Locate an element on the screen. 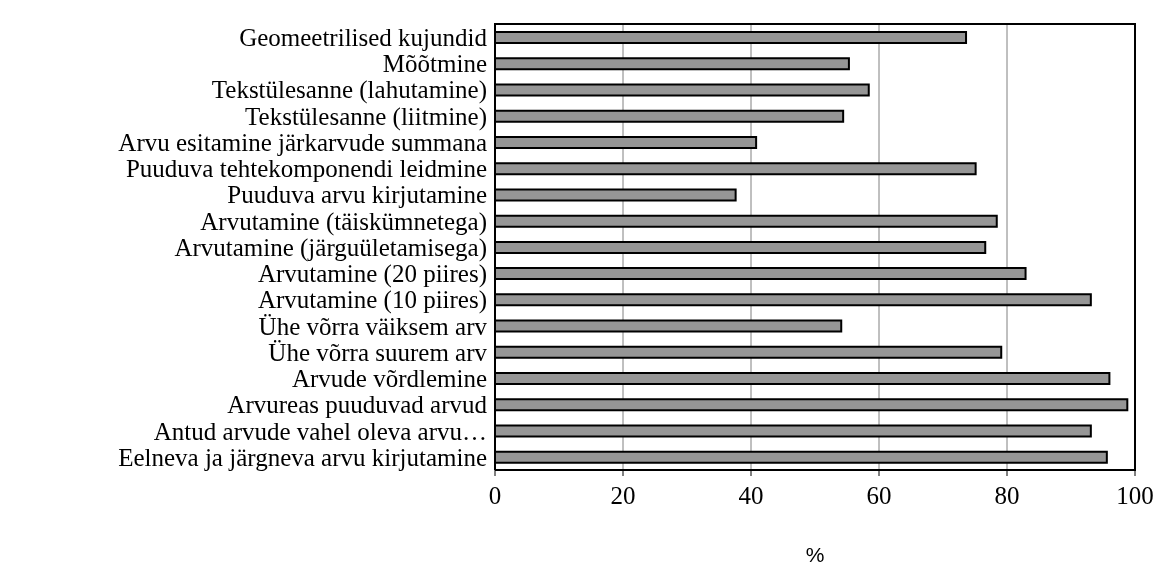  y-tick-label: Arvureas puuduvad arvud is located at coordinates (357, 405).